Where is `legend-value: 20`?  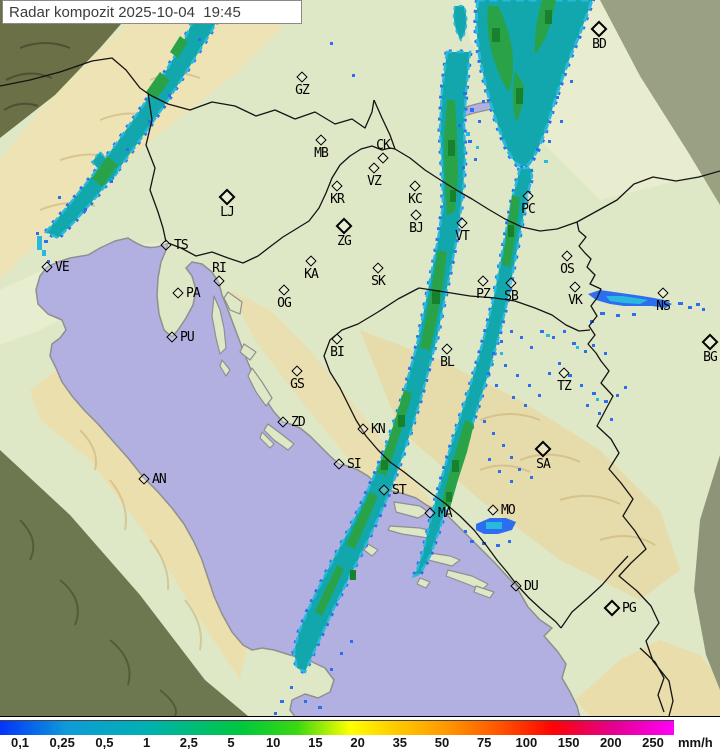
legend-value: 20 is located at coordinates (357, 742).